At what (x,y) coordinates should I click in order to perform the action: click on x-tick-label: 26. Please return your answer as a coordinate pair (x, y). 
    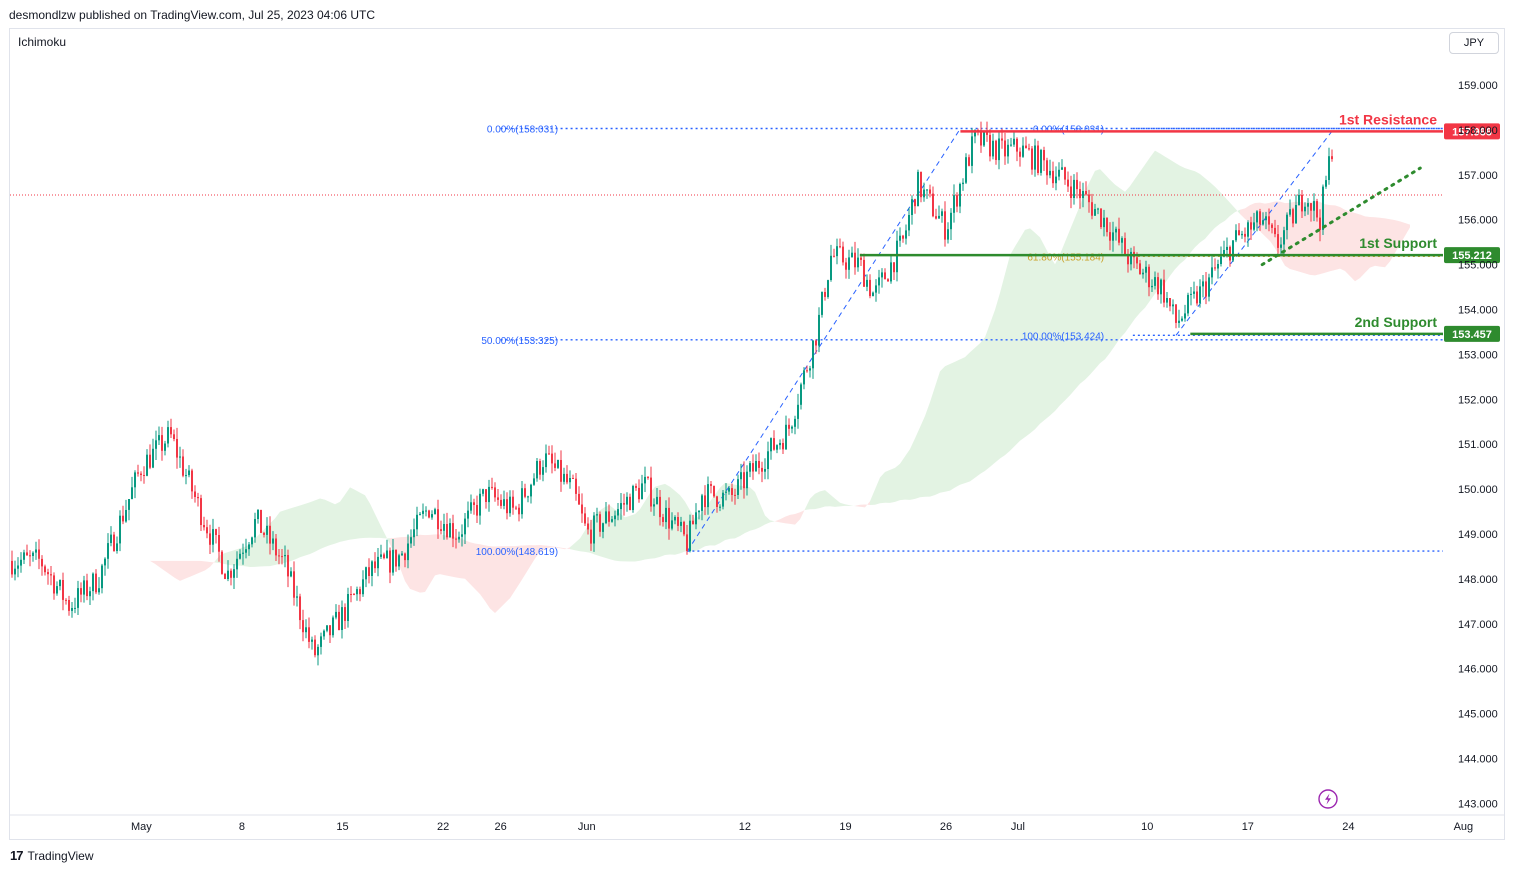
    Looking at the image, I should click on (500, 827).